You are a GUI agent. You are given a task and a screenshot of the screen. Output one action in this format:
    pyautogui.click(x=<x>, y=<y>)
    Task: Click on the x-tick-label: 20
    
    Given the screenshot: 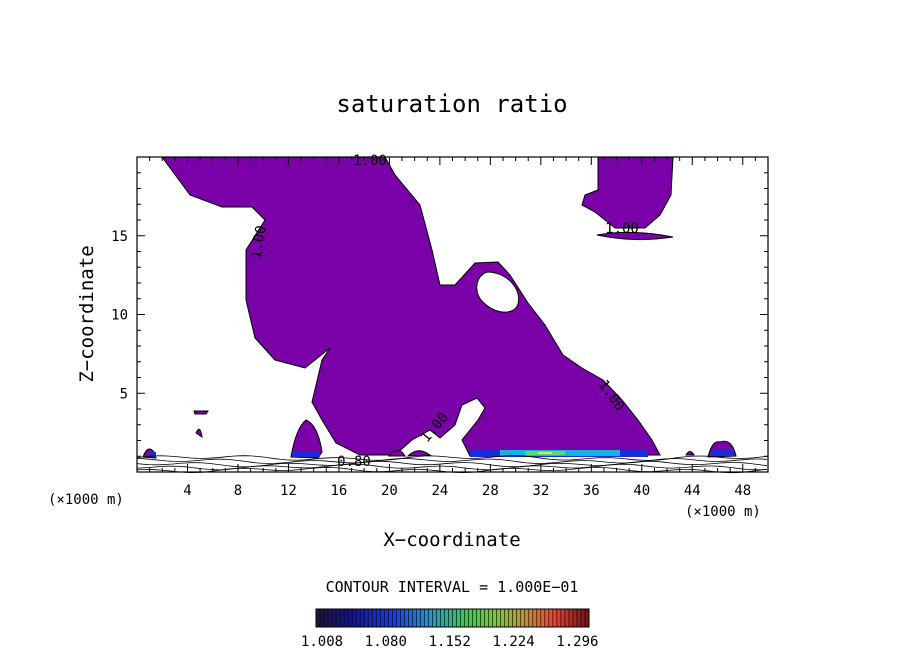 What is the action you would take?
    pyautogui.click(x=389, y=491)
    